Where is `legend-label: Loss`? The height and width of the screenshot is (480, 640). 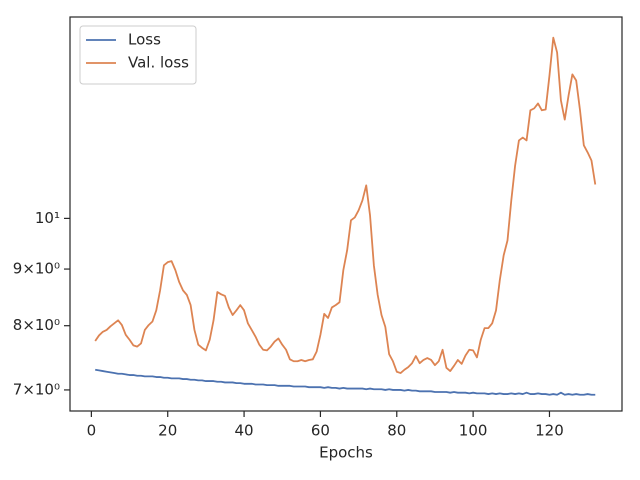 legend-label: Loss is located at coordinates (144, 40).